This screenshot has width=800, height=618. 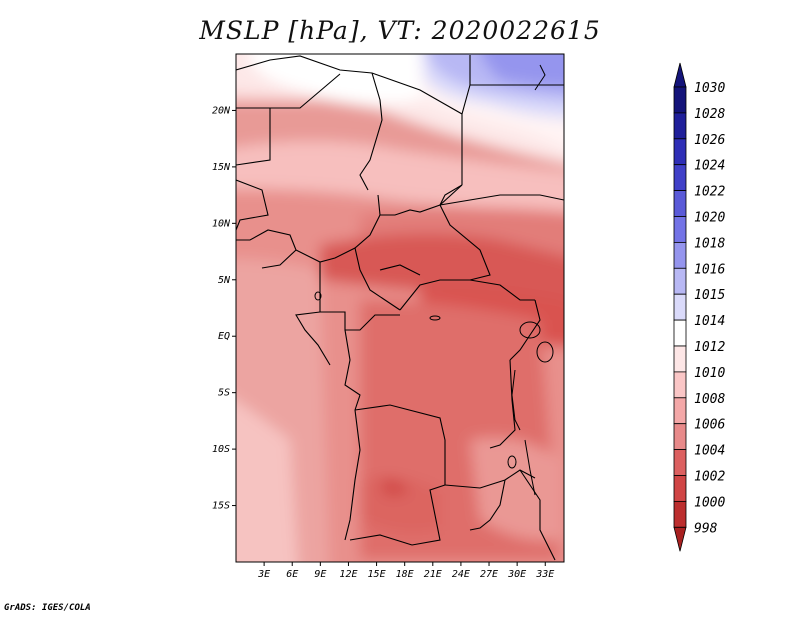 I want to click on colorbar-label: 1024, so click(x=709, y=166).